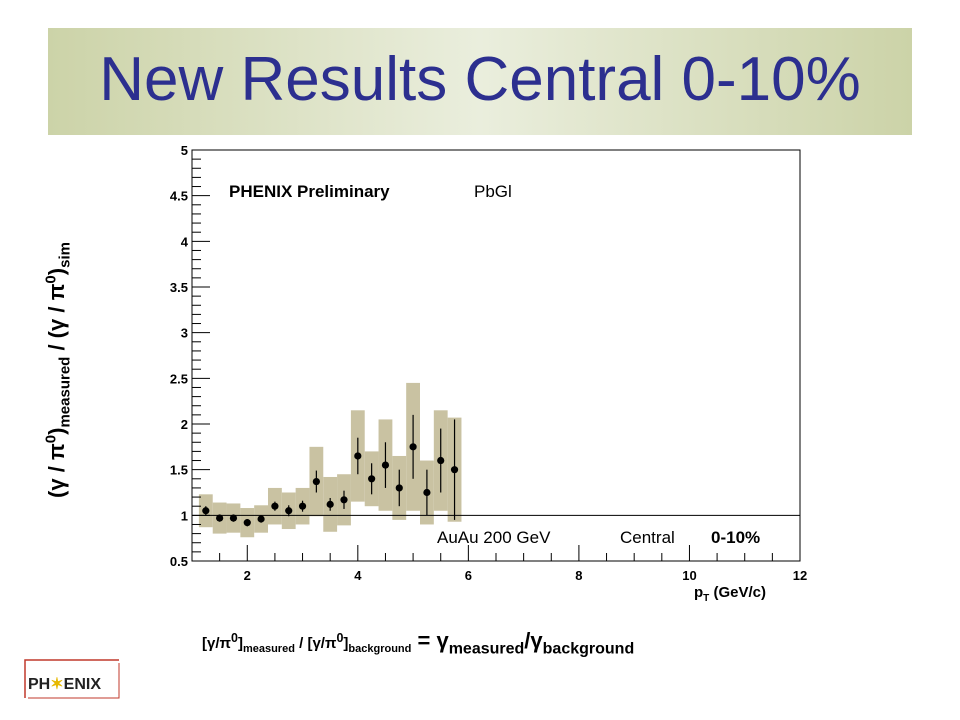  Describe the element at coordinates (494, 537) in the screenshot. I see `system-label: AuAu 200 GeV` at that location.